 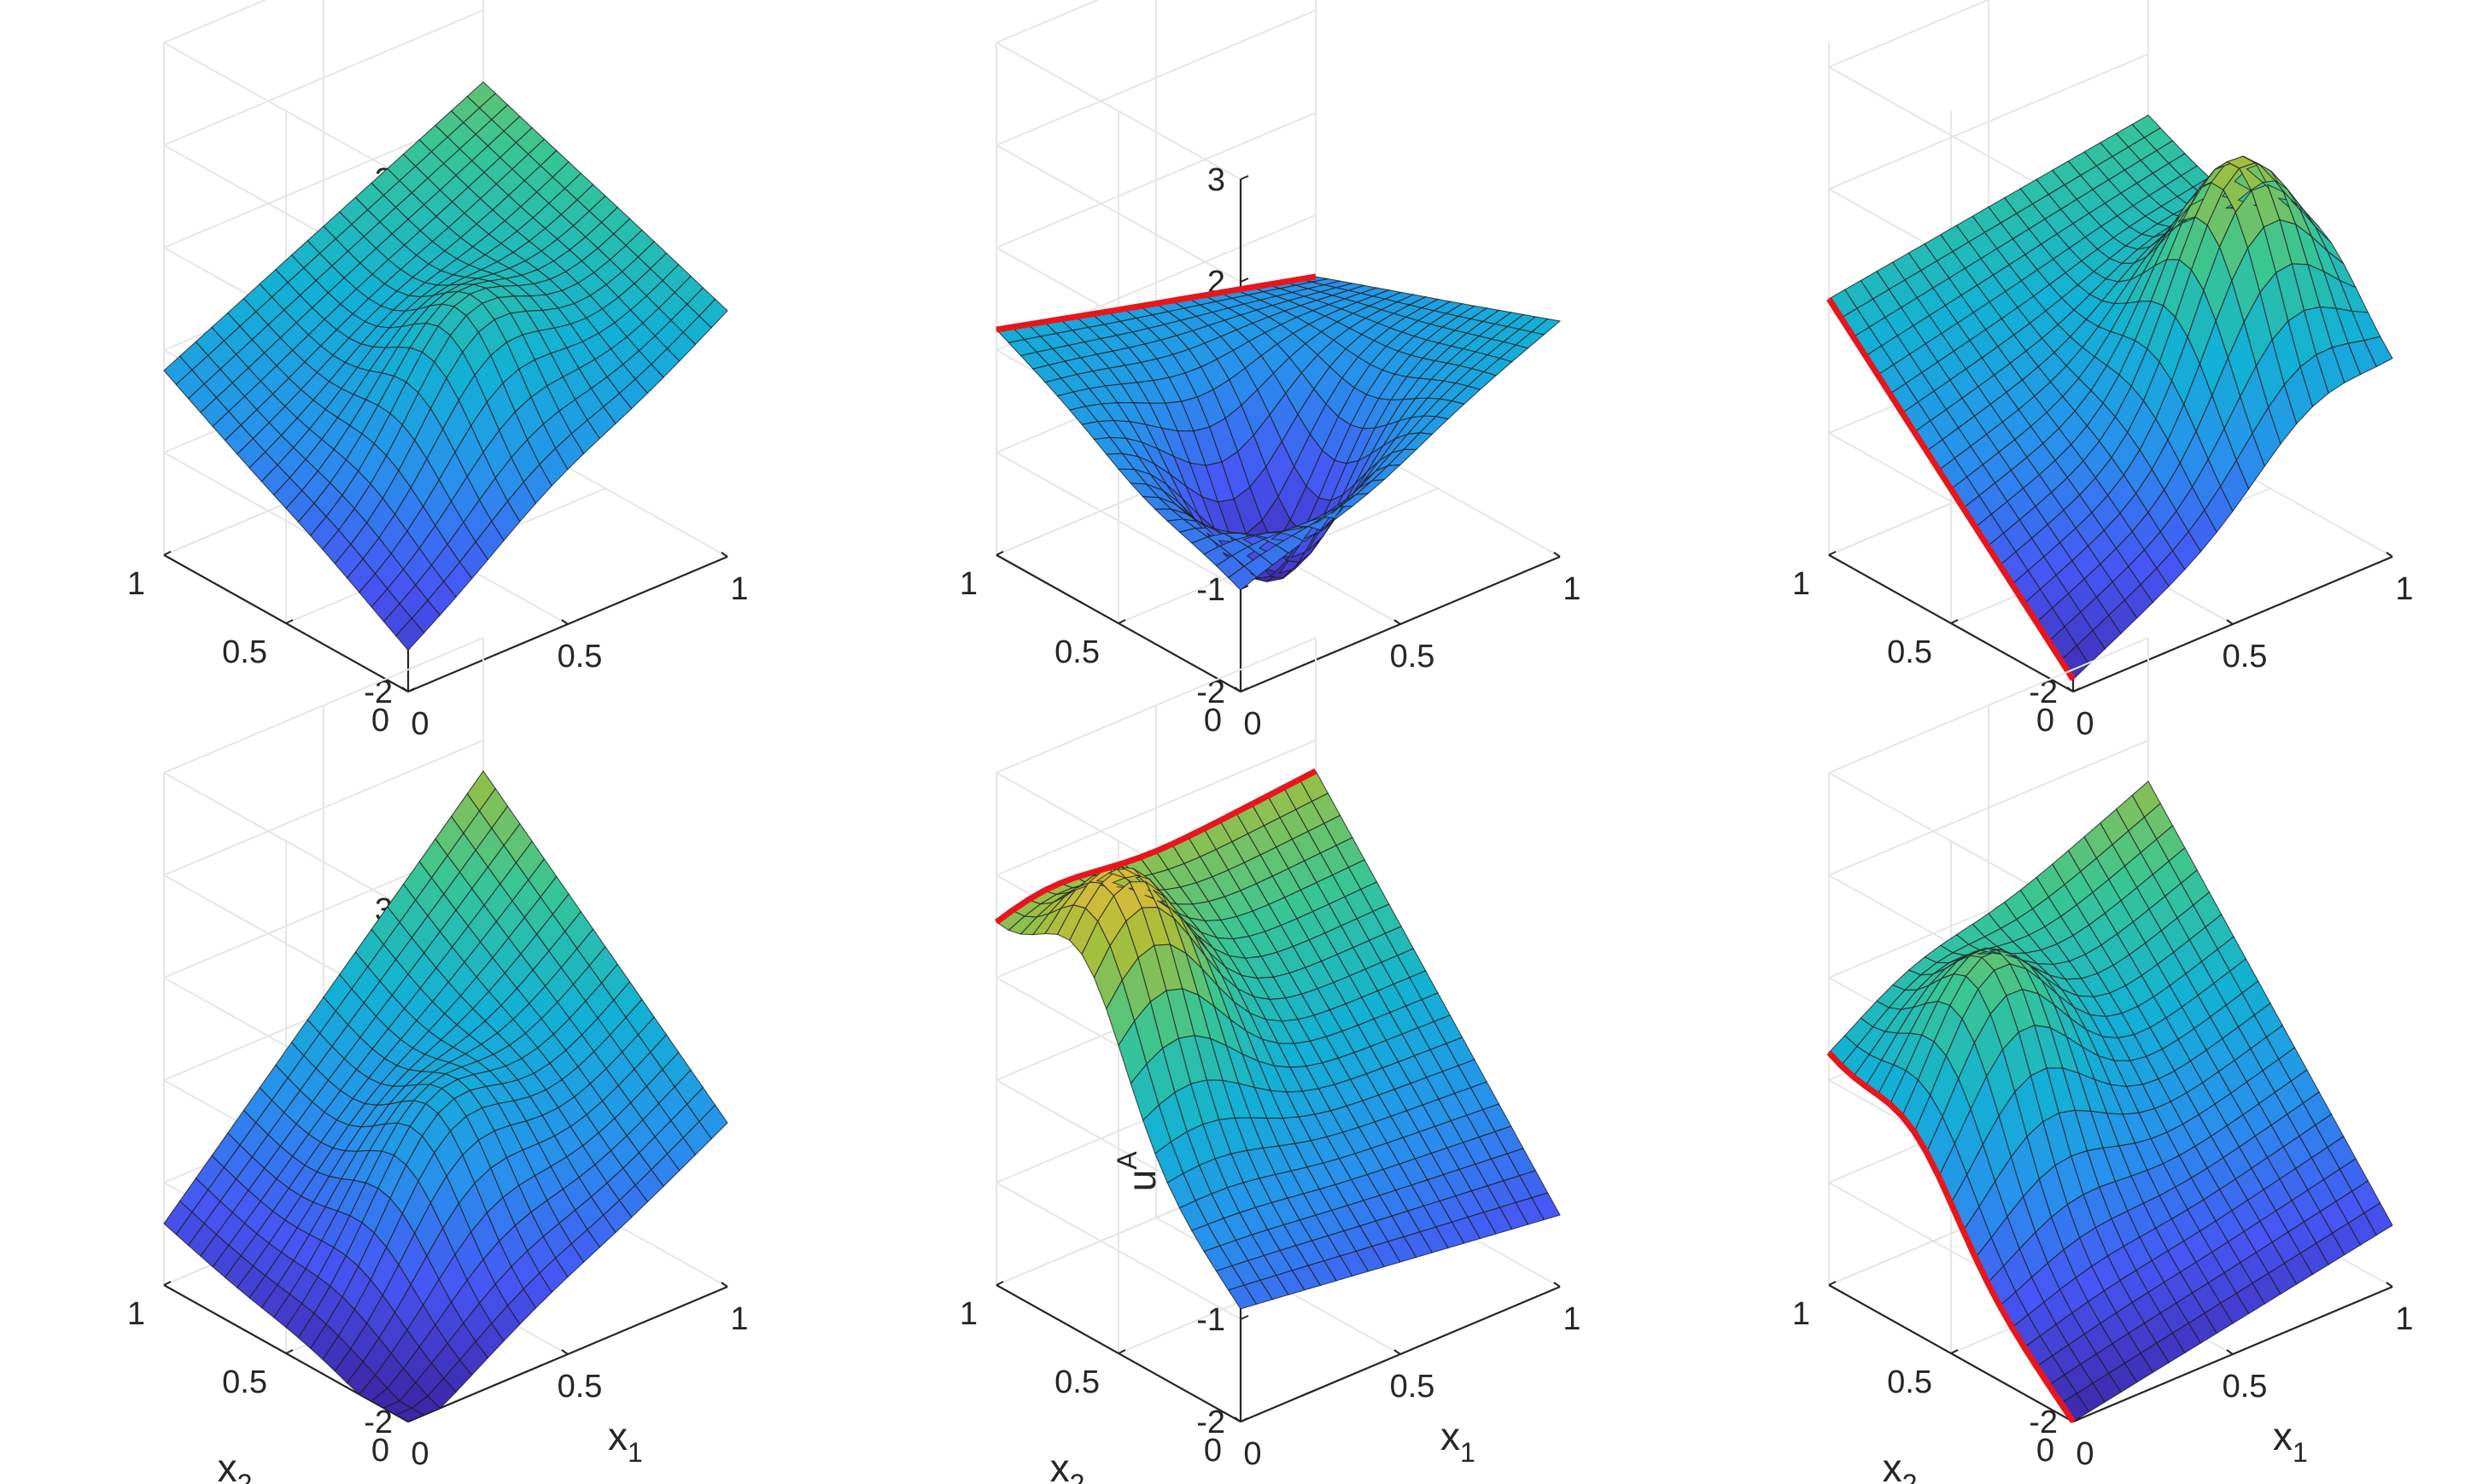 What do you see at coordinates (1216, 180) in the screenshot?
I see `z-tick-label: 3` at bounding box center [1216, 180].